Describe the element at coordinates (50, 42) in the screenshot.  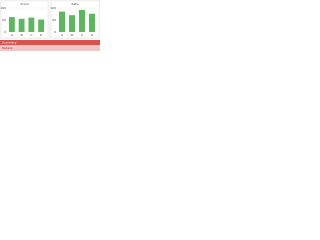
I see `footer-bar` at that location.